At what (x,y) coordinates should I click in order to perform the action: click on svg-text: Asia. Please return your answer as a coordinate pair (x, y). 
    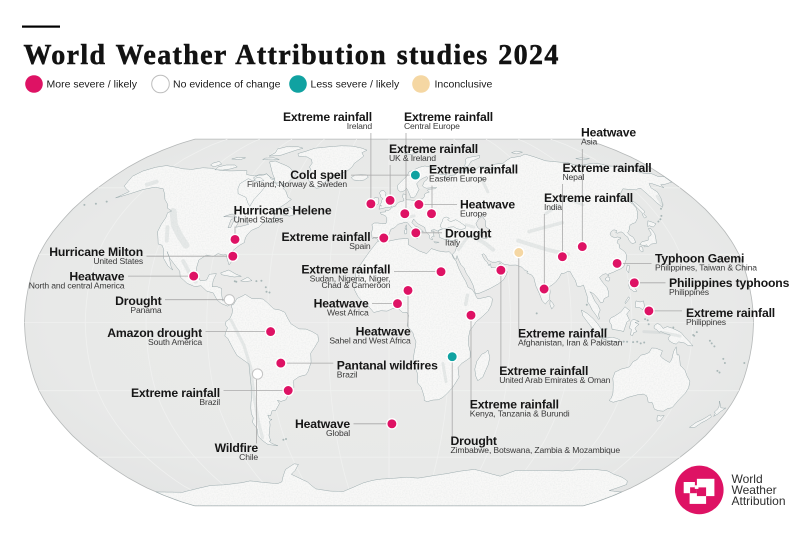
    Looking at the image, I should click on (589, 142).